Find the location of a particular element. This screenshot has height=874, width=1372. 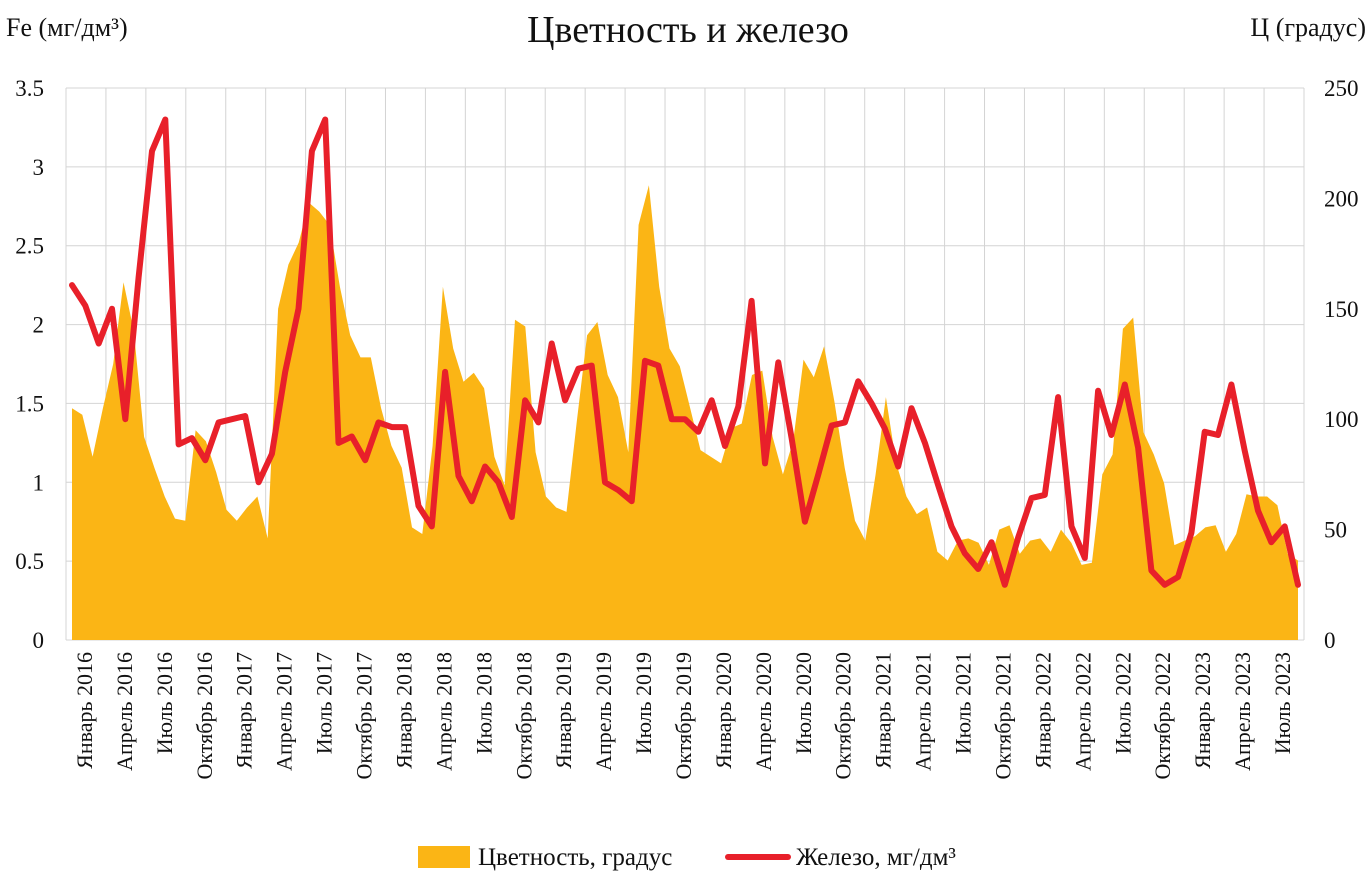

x-tick-label: Июль 2017 is located at coordinates (324, 703).